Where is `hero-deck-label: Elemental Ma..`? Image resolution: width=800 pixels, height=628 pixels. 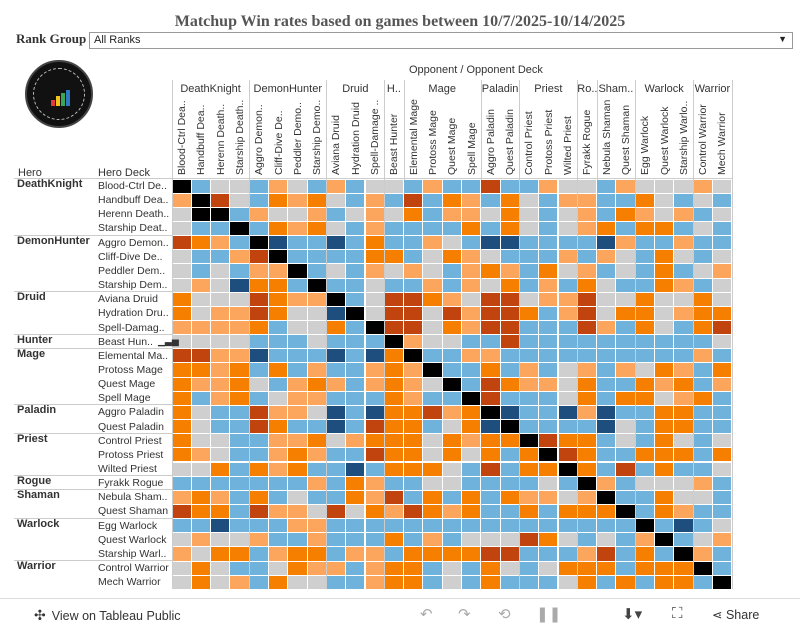 hero-deck-label: Elemental Ma.. is located at coordinates (133, 355).